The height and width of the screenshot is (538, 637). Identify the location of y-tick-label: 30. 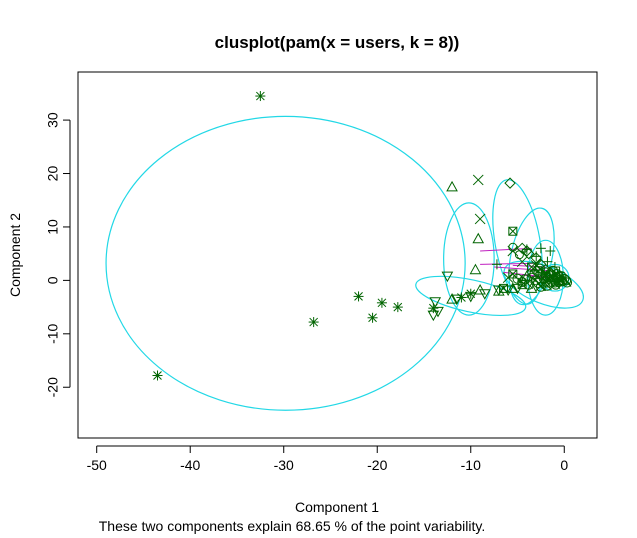
(53, 120).